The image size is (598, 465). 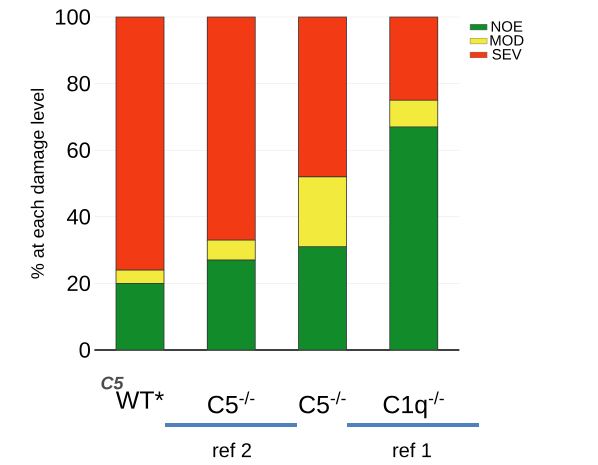 I want to click on text: ref 2, so click(x=232, y=450).